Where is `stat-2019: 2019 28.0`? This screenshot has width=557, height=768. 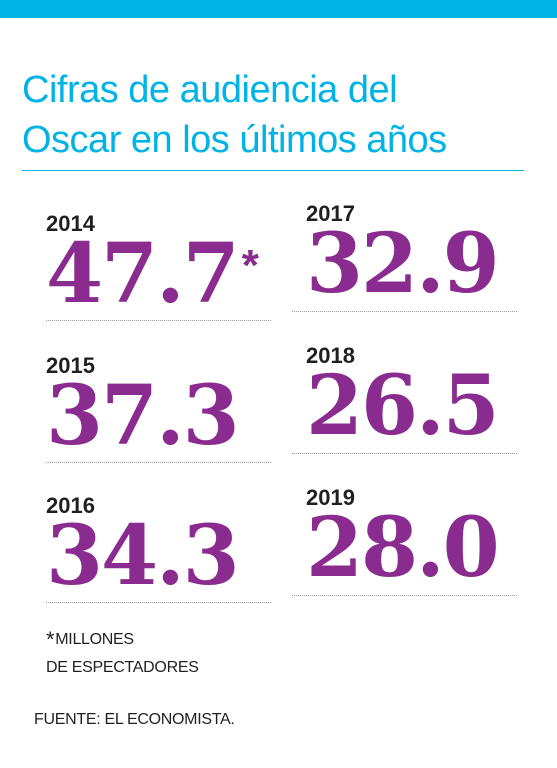
stat-2019: 2019 28.0 is located at coordinates (404, 540).